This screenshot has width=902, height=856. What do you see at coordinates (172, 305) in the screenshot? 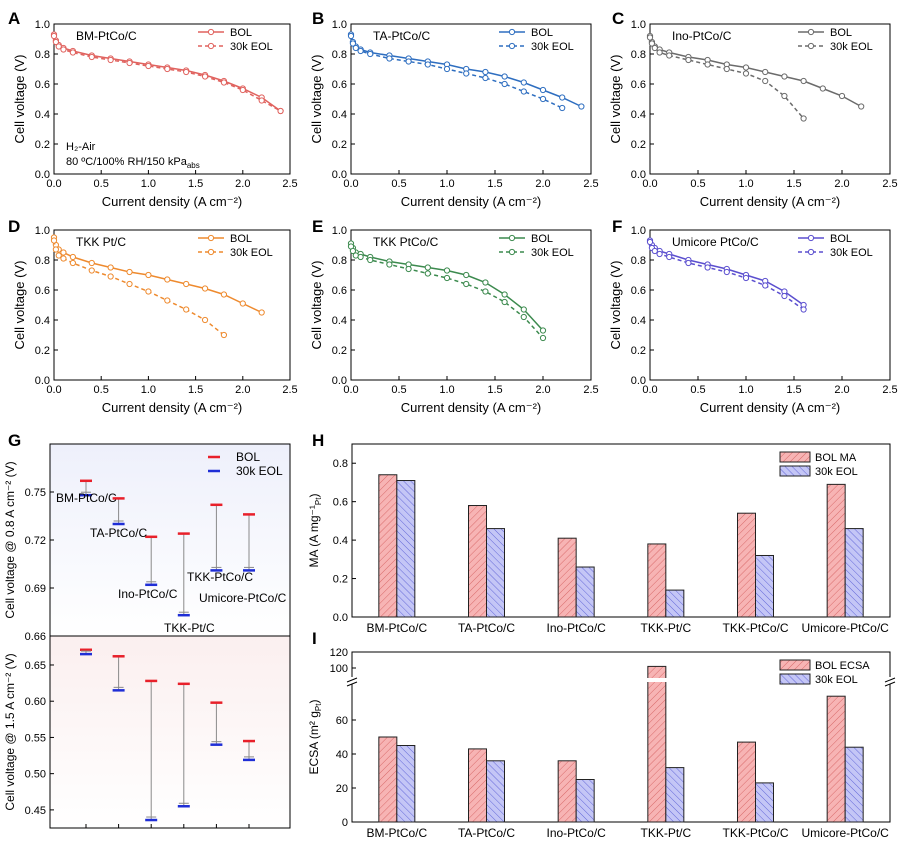
I see `panel-d-axes-frame` at bounding box center [172, 305].